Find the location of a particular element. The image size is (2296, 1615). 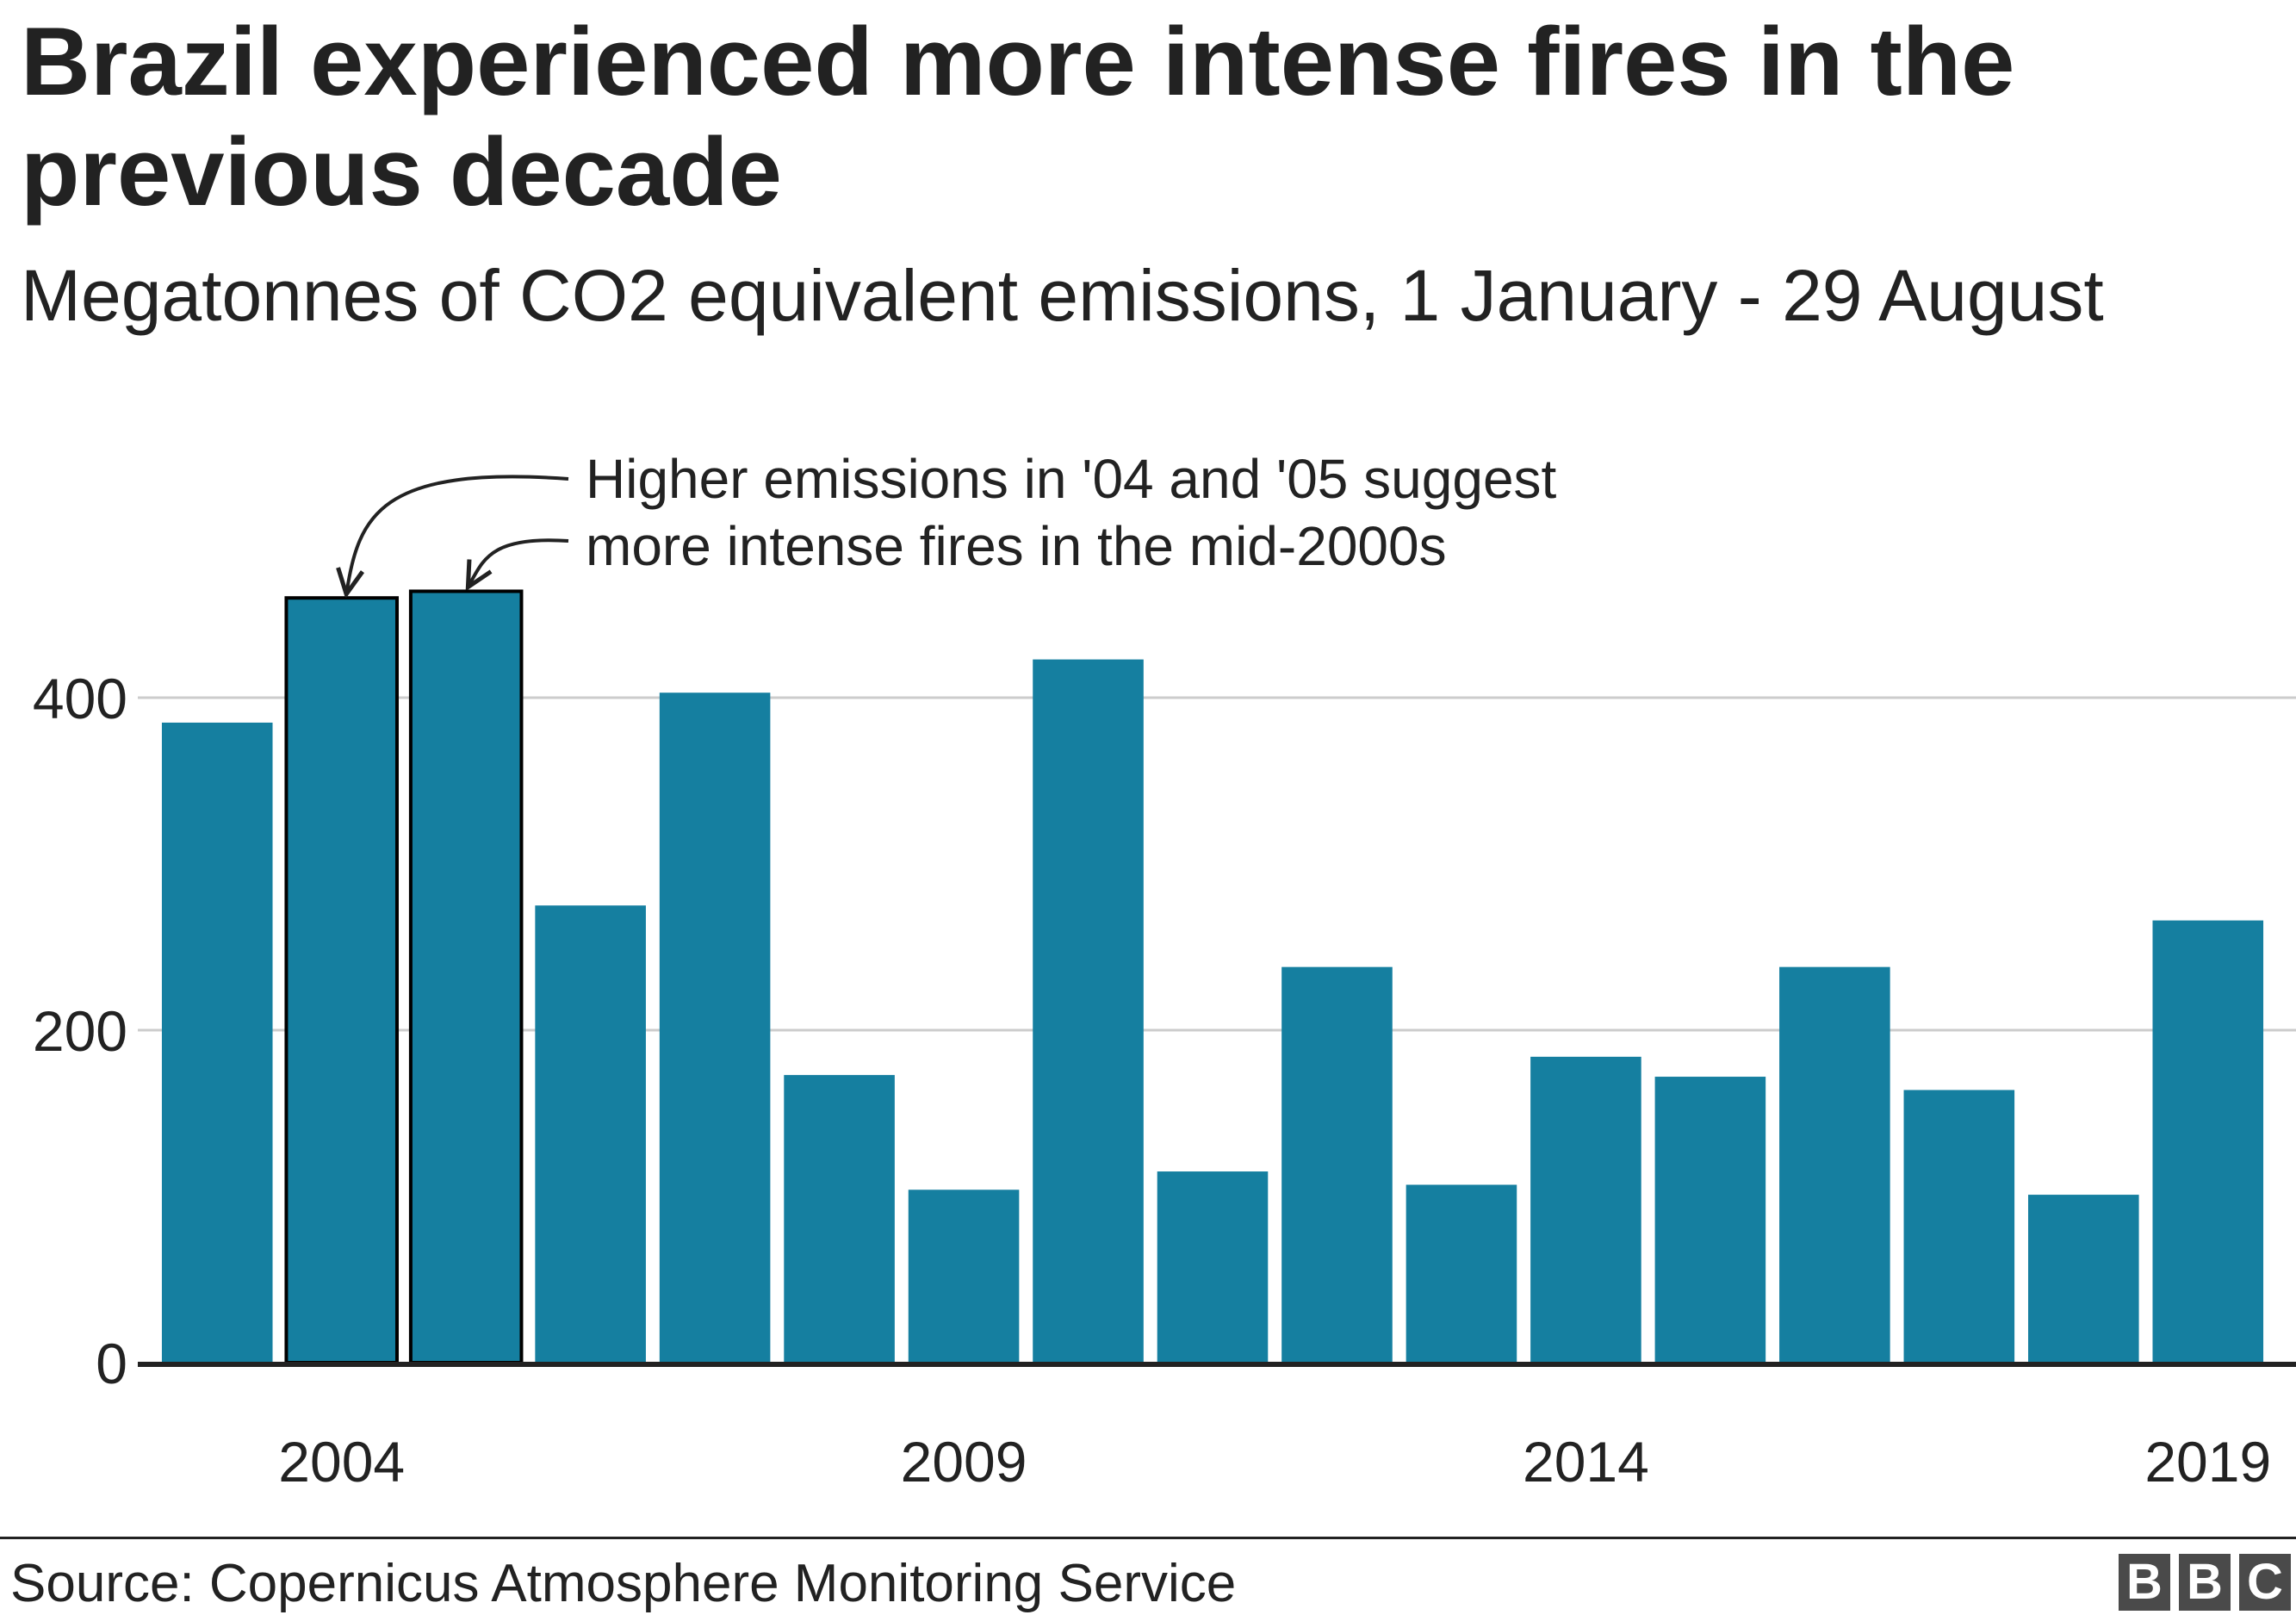

footer-divider is located at coordinates (1148, 1538).